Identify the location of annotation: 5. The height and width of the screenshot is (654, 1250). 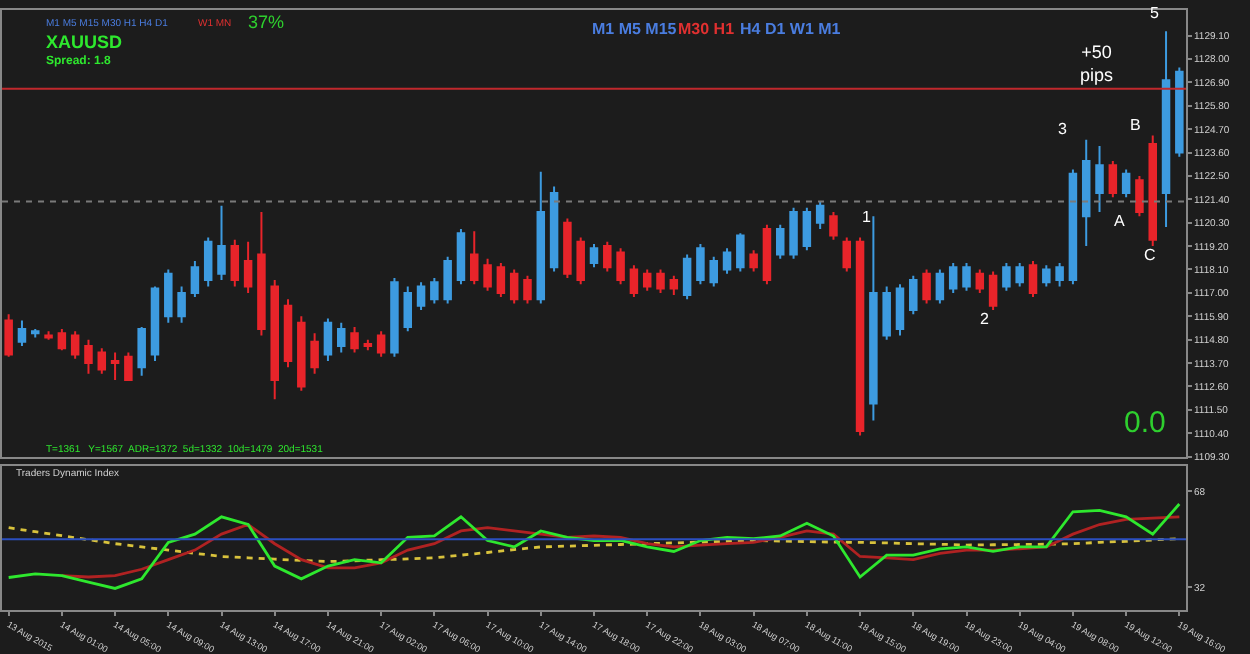
(1155, 13).